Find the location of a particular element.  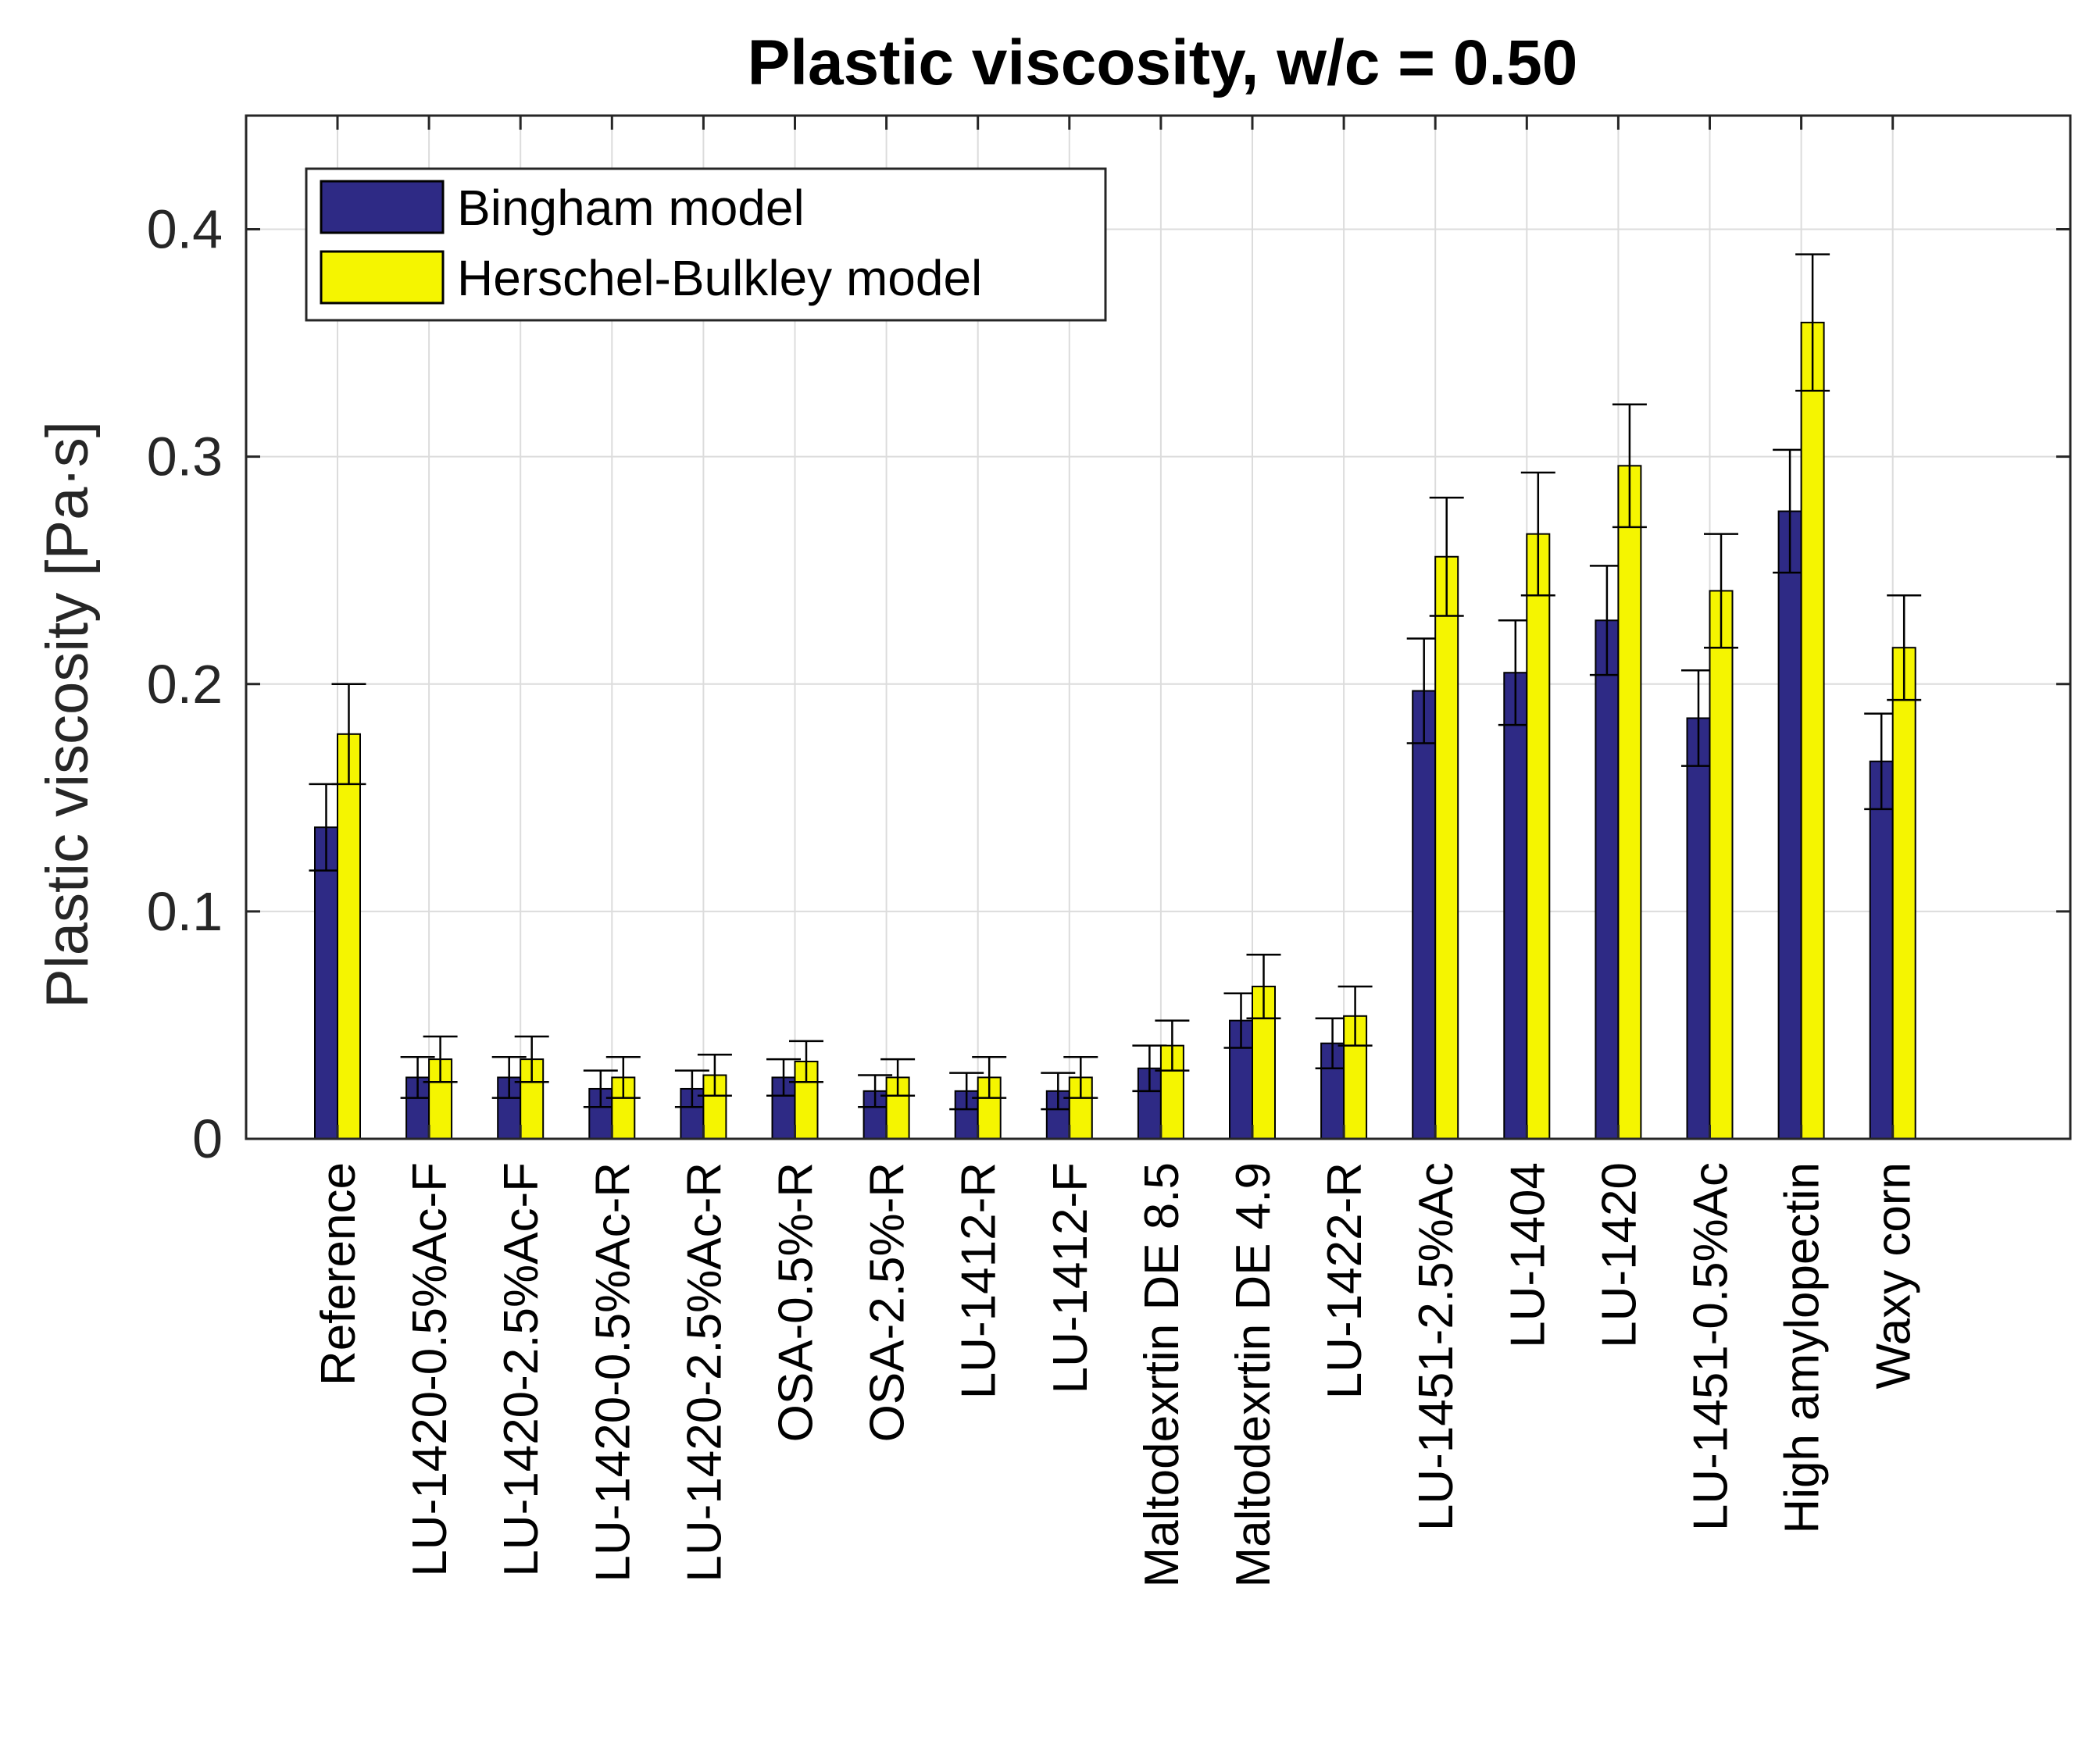

x-tick-label: Maltodexrtin DE 4.9 is located at coordinates (1253, 1374).